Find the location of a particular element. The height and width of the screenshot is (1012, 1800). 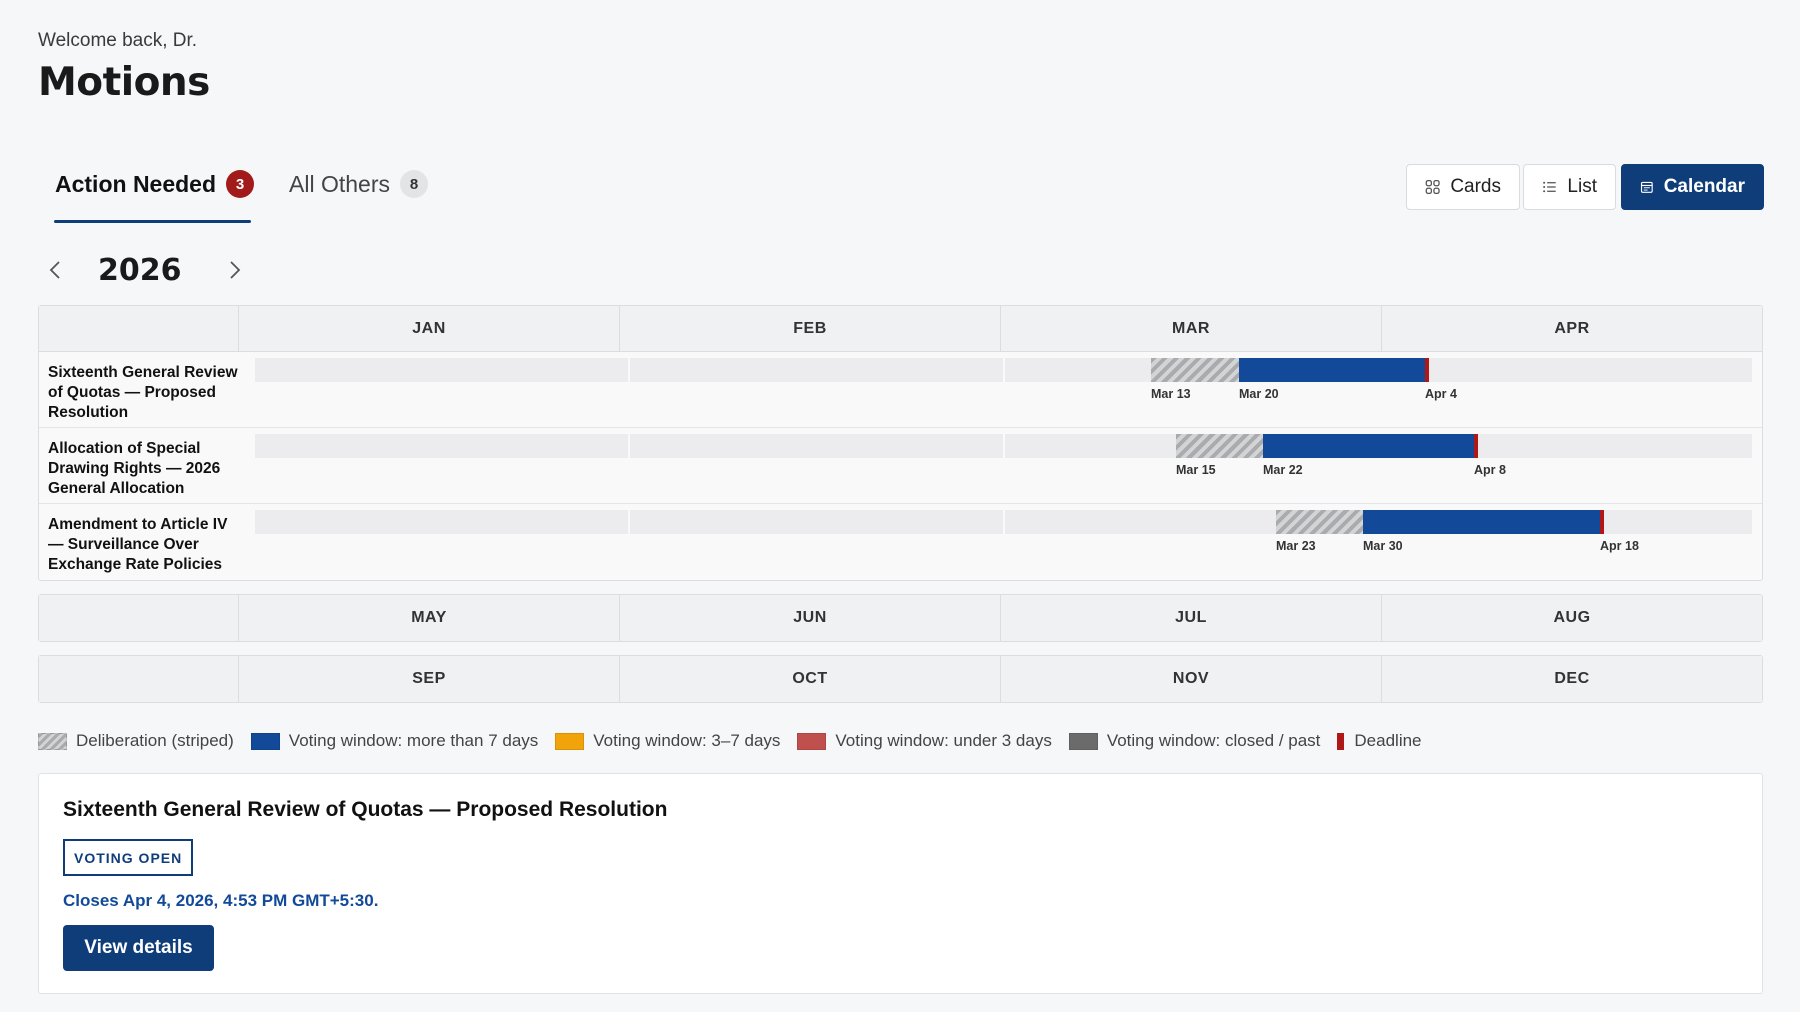

month-header: OCT is located at coordinates (810, 679).